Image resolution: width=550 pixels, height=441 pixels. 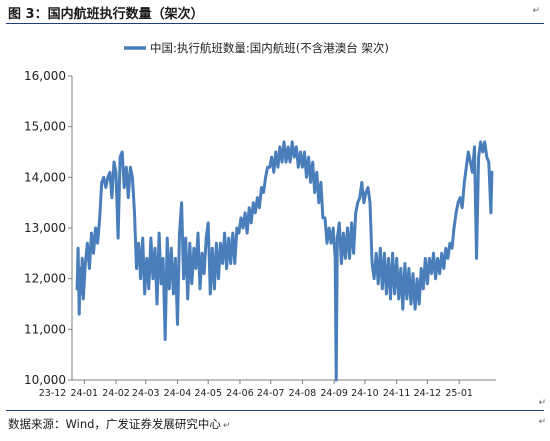 I want to click on x-tick-label: 25-01, so click(x=459, y=393).